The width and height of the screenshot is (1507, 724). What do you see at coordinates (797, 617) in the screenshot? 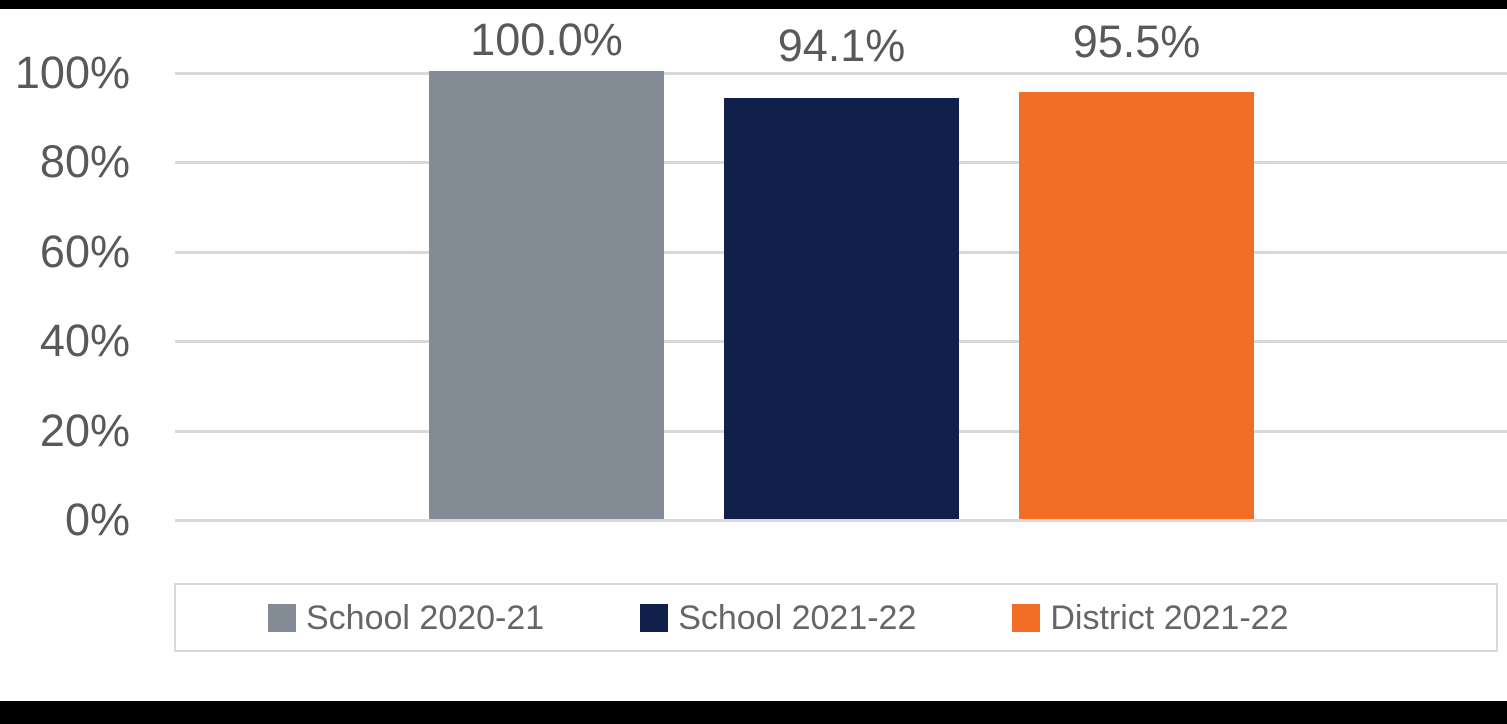
I see `legend-label: School 2021-22` at bounding box center [797, 617].